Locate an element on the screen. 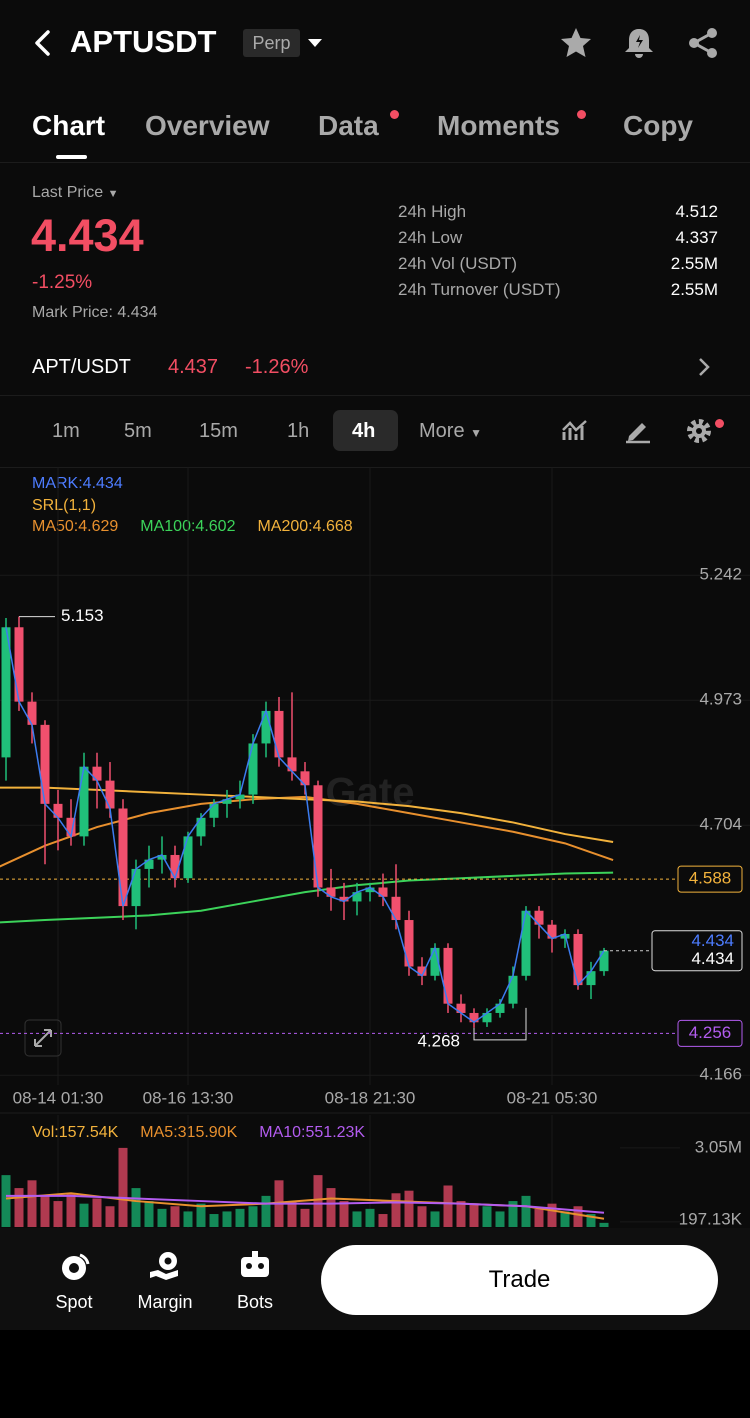 The height and width of the screenshot is (1418, 750). mark-price-value: 4.434 is located at coordinates (137, 312).